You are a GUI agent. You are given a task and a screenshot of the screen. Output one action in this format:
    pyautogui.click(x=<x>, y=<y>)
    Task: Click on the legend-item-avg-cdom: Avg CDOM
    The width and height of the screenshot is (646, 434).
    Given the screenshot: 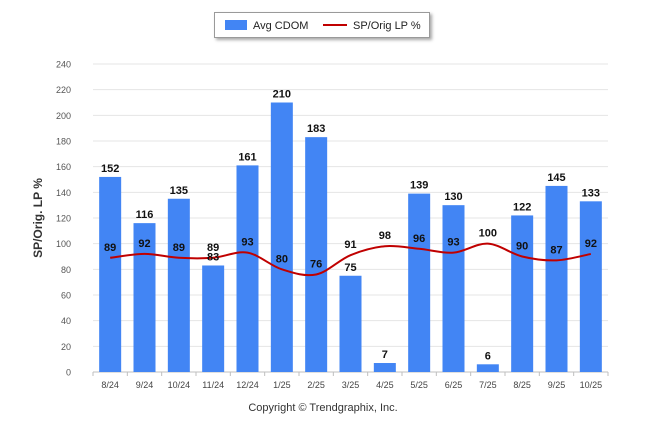 What is the action you would take?
    pyautogui.click(x=266, y=26)
    